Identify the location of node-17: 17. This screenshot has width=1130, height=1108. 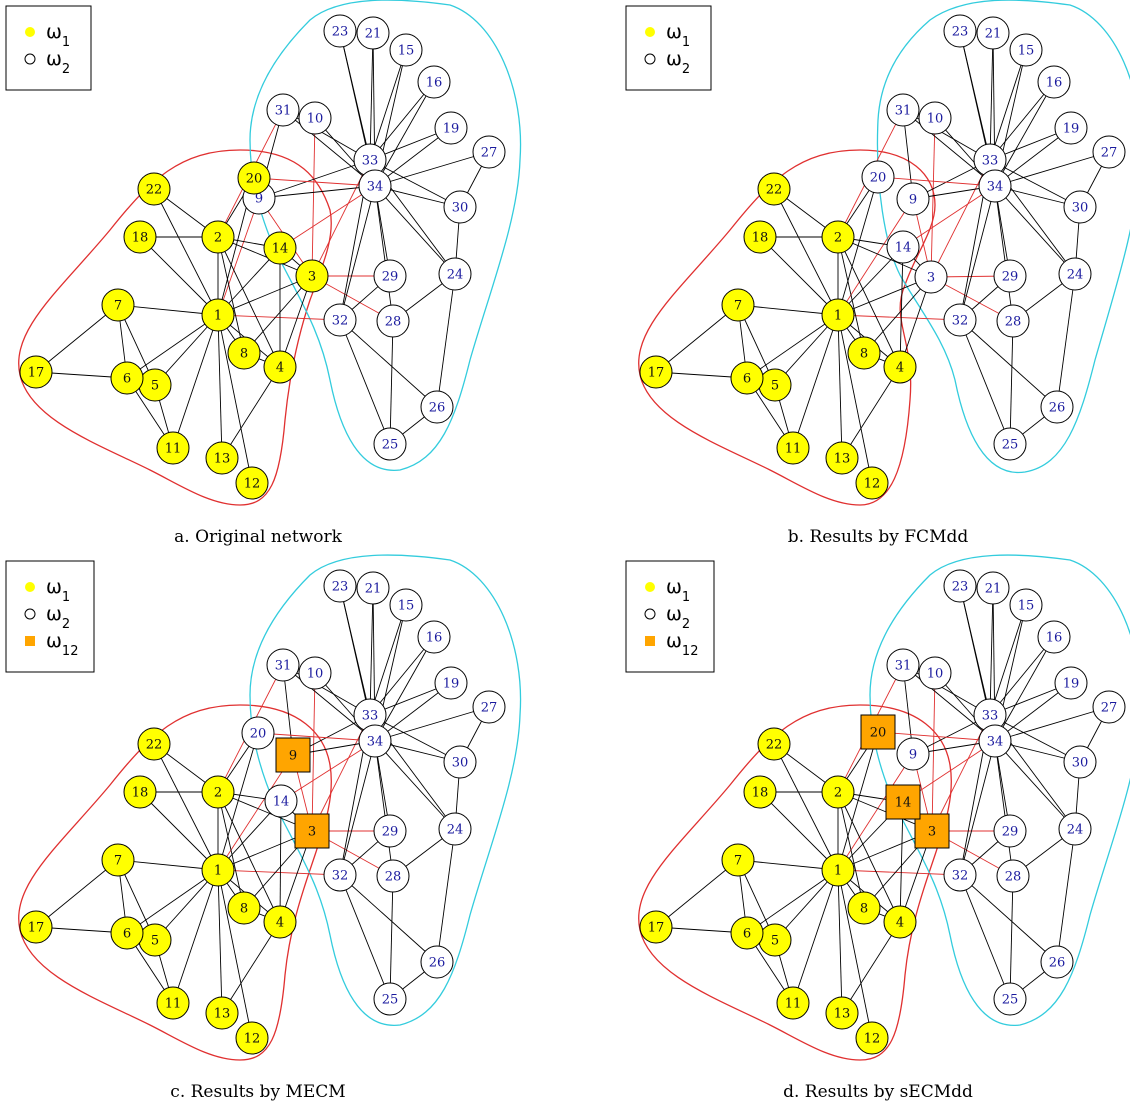
(36, 372).